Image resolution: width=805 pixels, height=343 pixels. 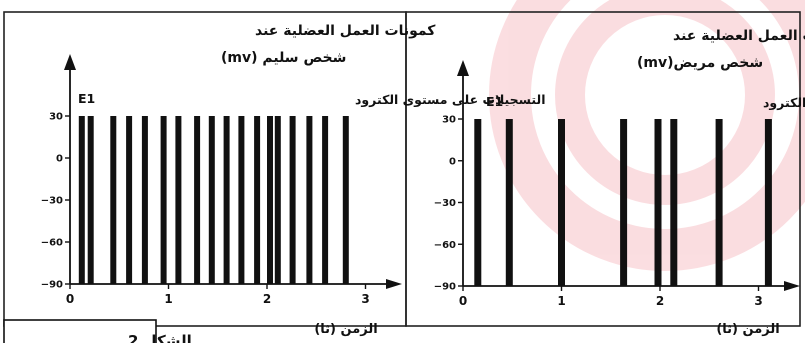 I want to click on chart-healthy-x-tick-label-2: 1, so click(x=168, y=299).